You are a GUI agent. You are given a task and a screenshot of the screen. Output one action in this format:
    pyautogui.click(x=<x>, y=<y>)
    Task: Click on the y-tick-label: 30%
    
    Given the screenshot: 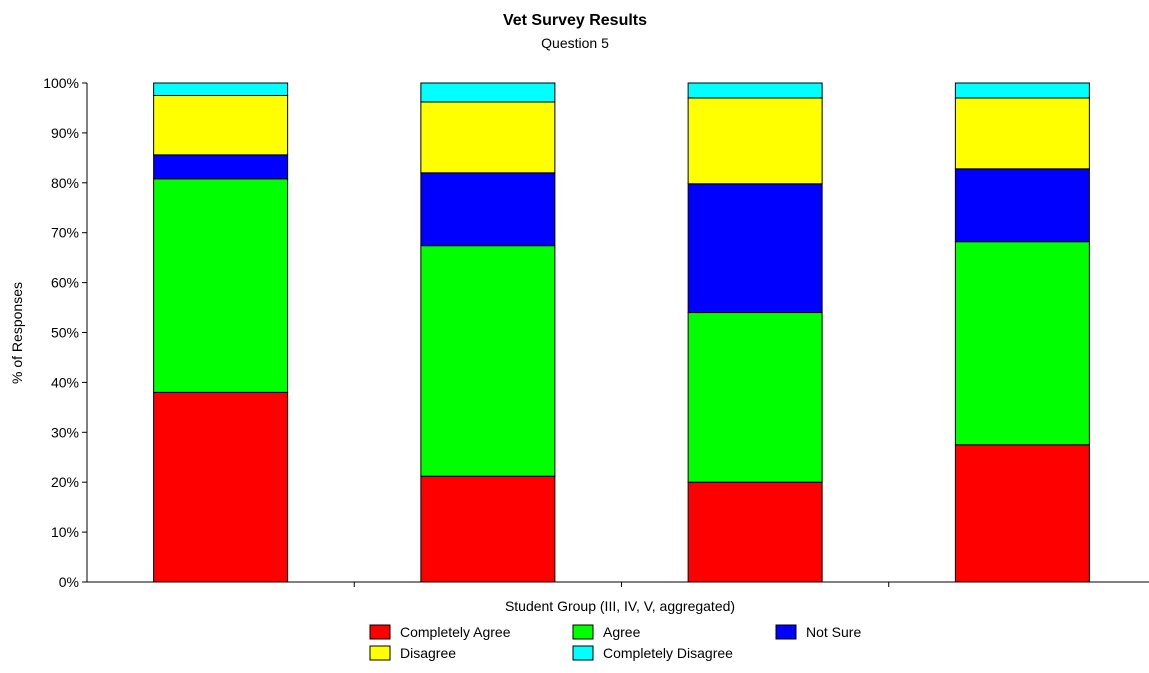 What is the action you would take?
    pyautogui.click(x=65, y=432)
    